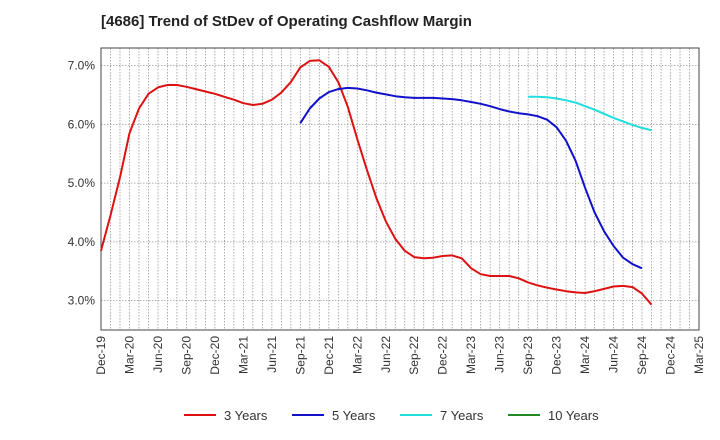 Image resolution: width=720 pixels, height=440 pixels. I want to click on x-tick-label: Jun-22, so click(386, 354).